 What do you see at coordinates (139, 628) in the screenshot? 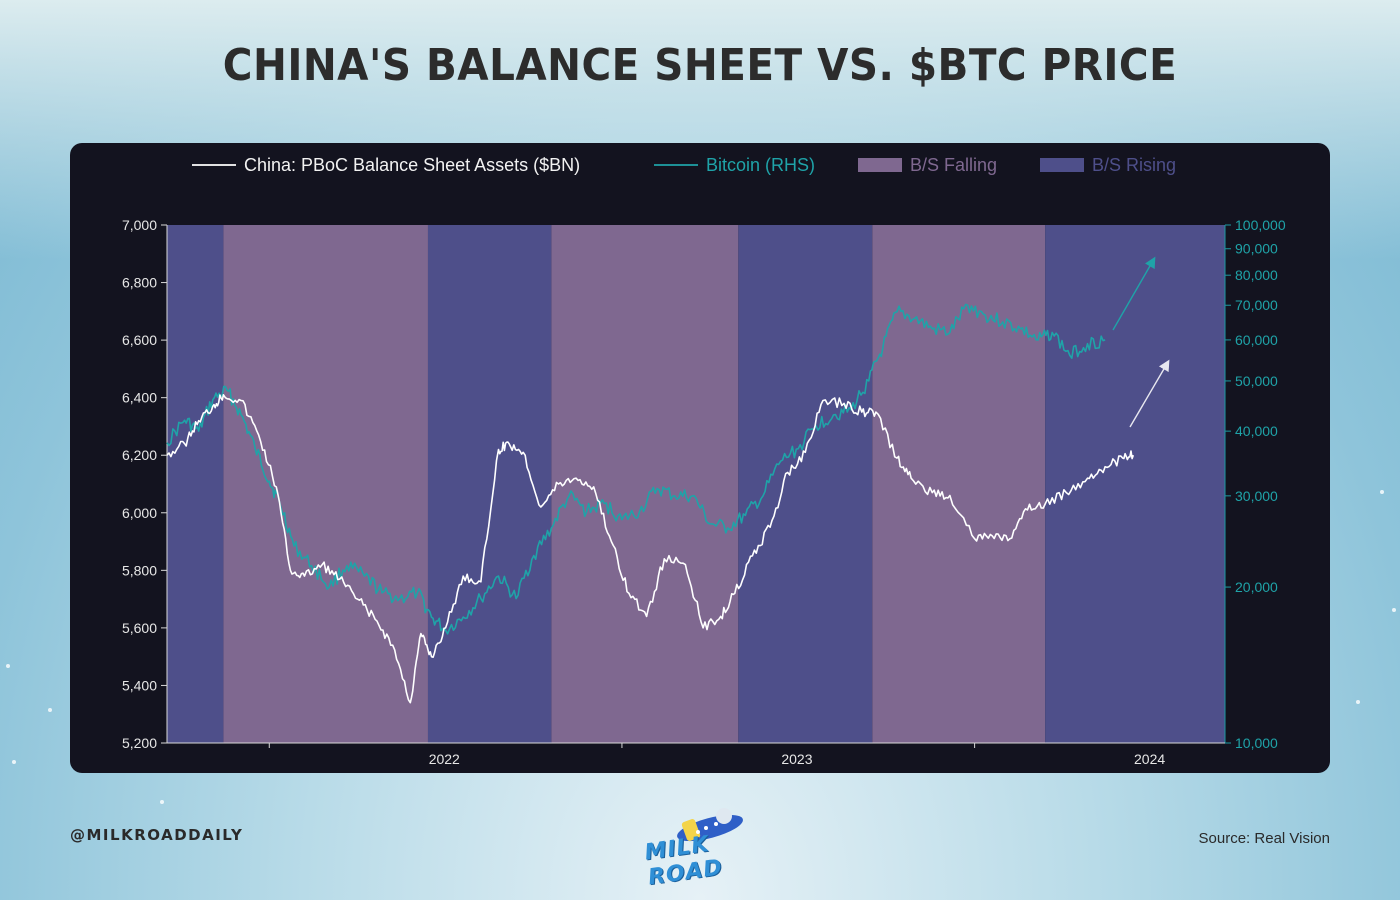
I see `left-tick-label: 5,600` at bounding box center [139, 628].